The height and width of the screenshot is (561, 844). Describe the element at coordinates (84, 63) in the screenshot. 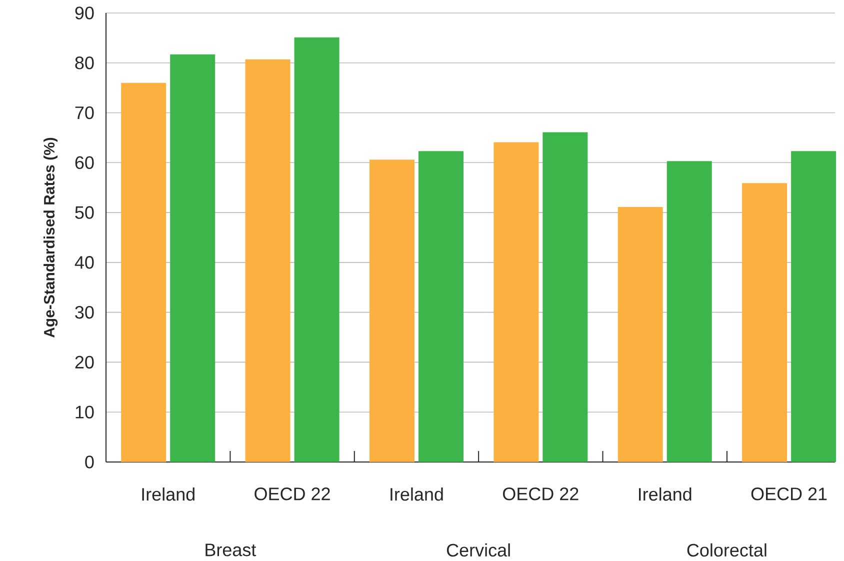

I see `y-tick-label: 80` at that location.